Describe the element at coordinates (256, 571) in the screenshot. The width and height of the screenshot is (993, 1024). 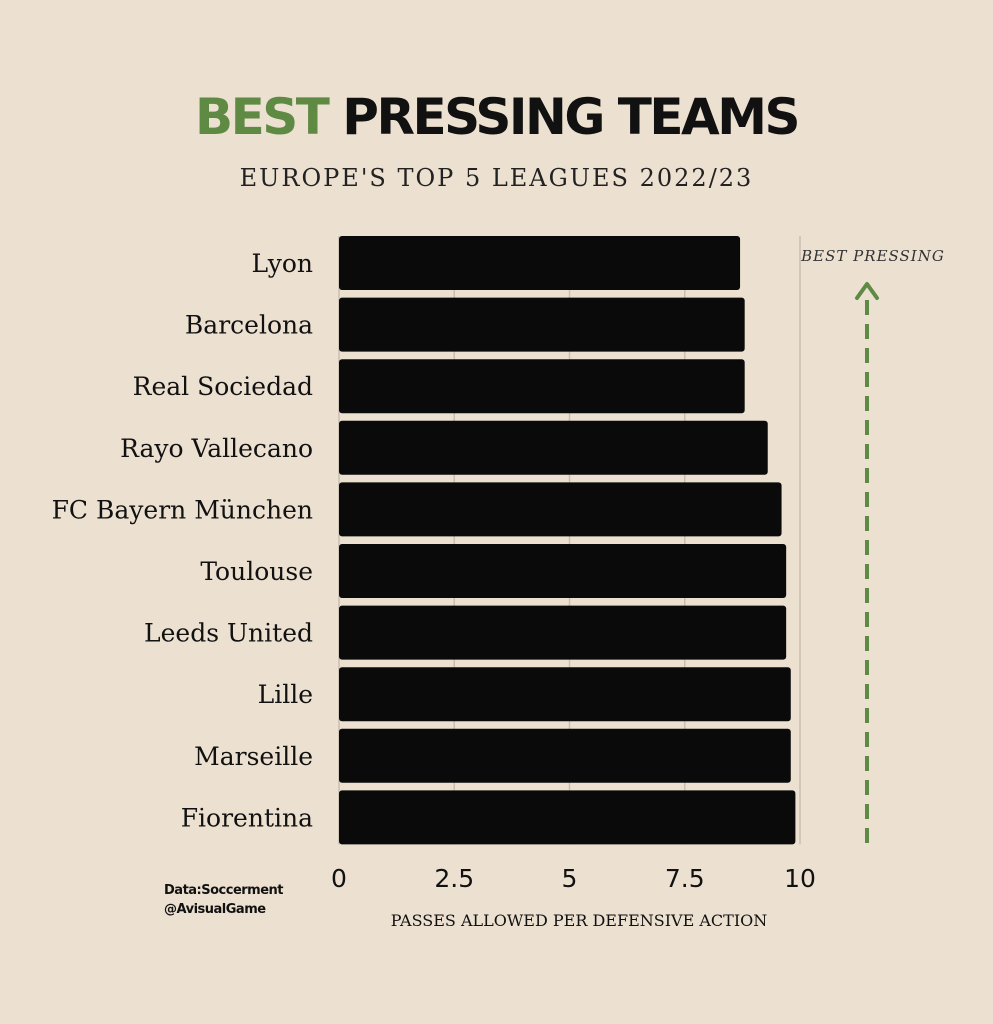
I see `category-label-5: Toulouse` at that location.